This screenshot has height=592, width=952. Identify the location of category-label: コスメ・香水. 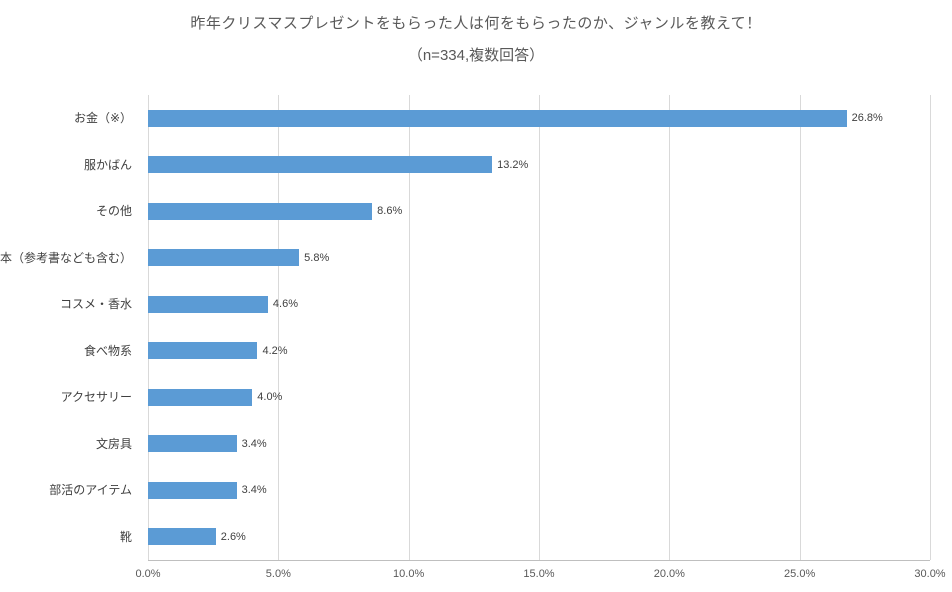
(95, 304).